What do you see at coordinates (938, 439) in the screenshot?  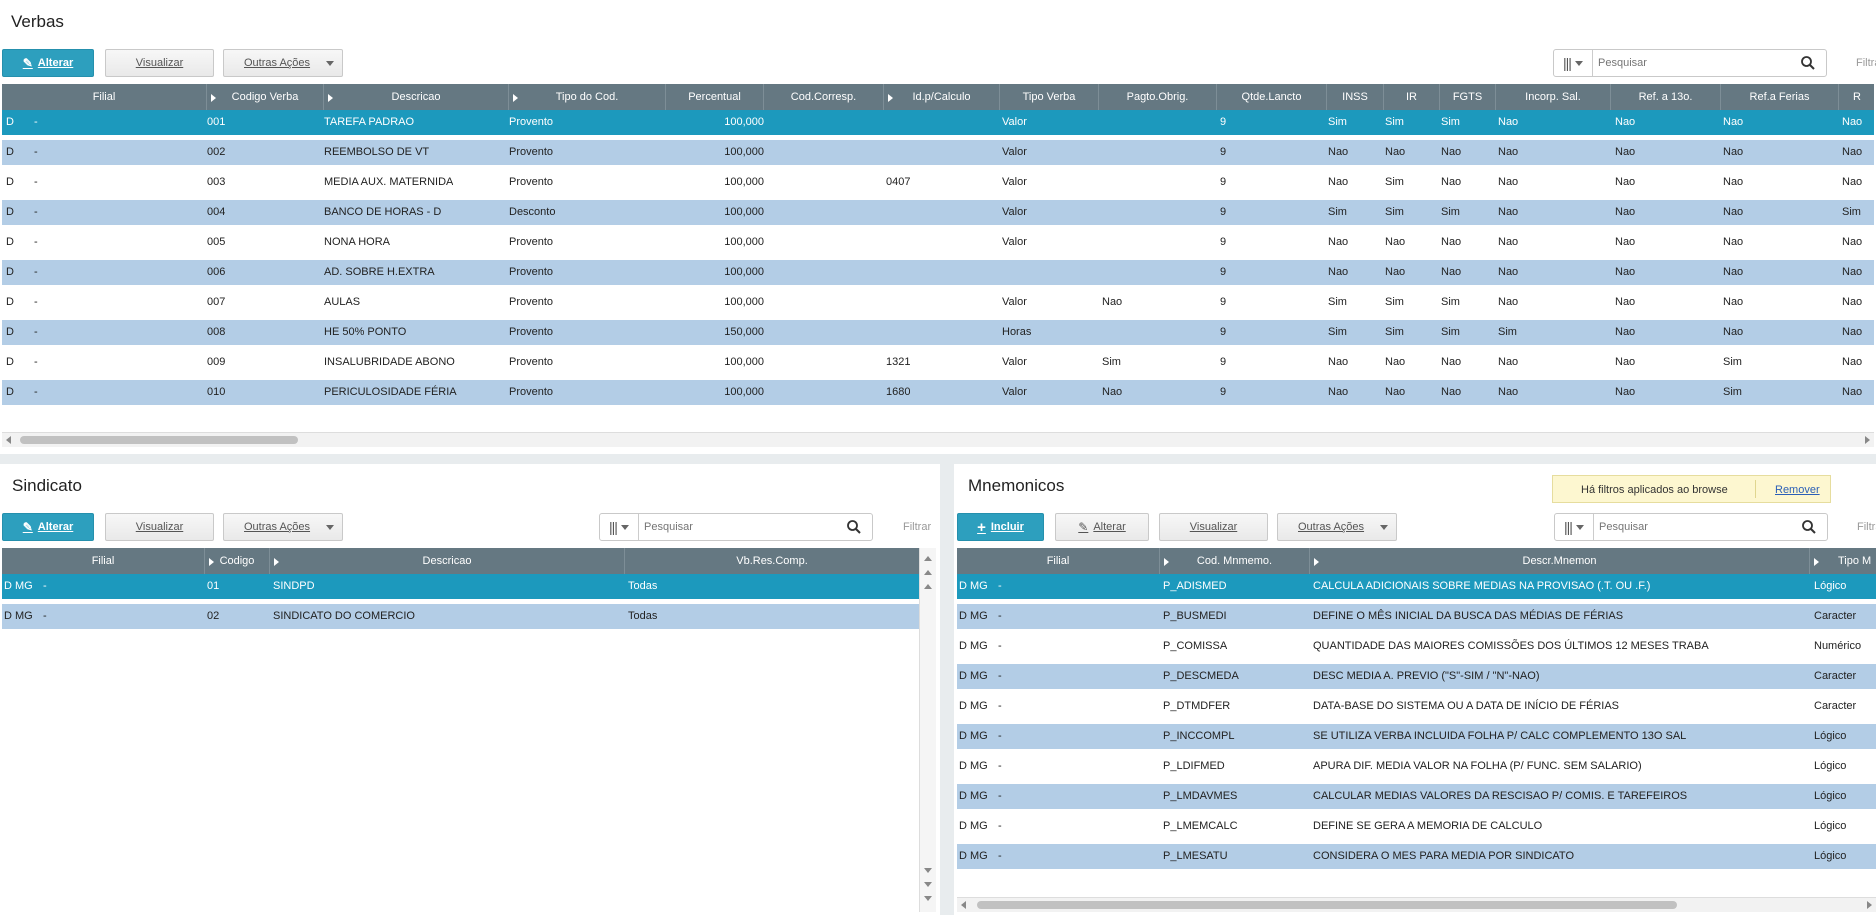 I see `verbas-horizontal-scrollbar` at bounding box center [938, 439].